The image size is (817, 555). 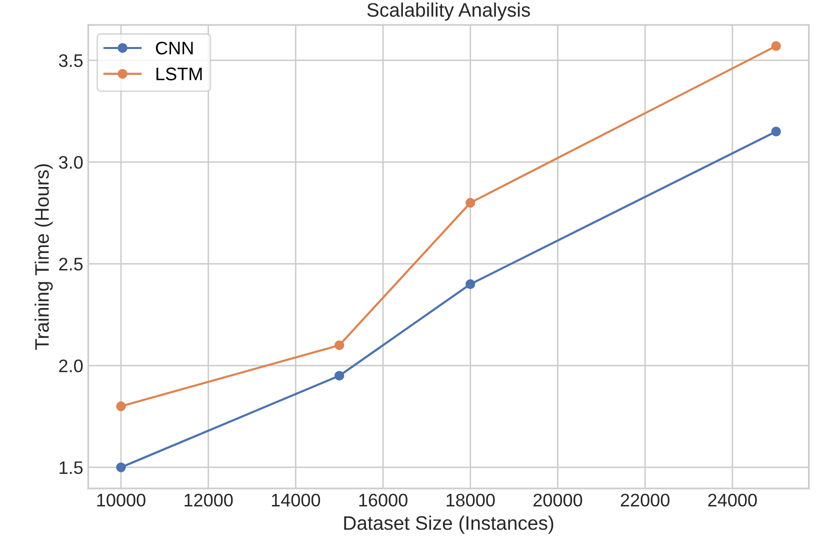 I want to click on x-tick-label: 14000, so click(x=296, y=500).